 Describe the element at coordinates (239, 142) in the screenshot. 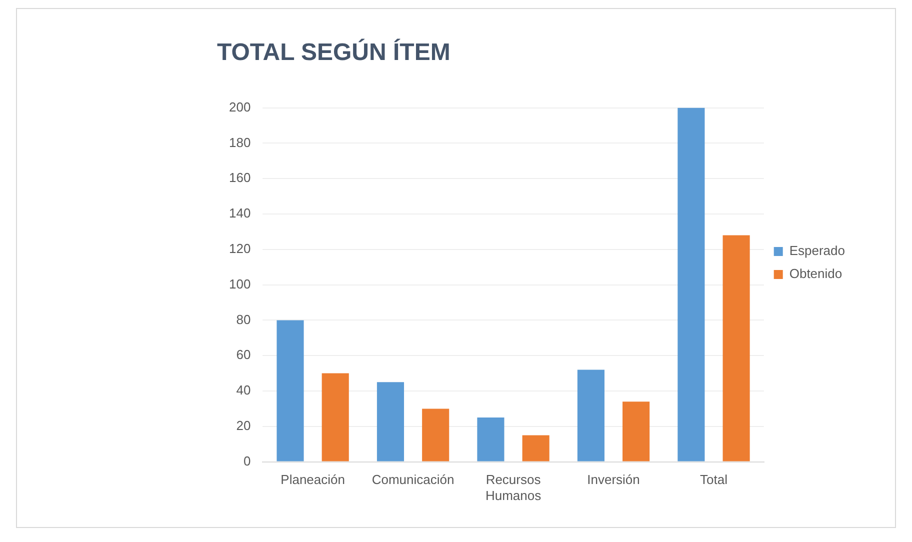

I see `y-tick-label: 180` at that location.